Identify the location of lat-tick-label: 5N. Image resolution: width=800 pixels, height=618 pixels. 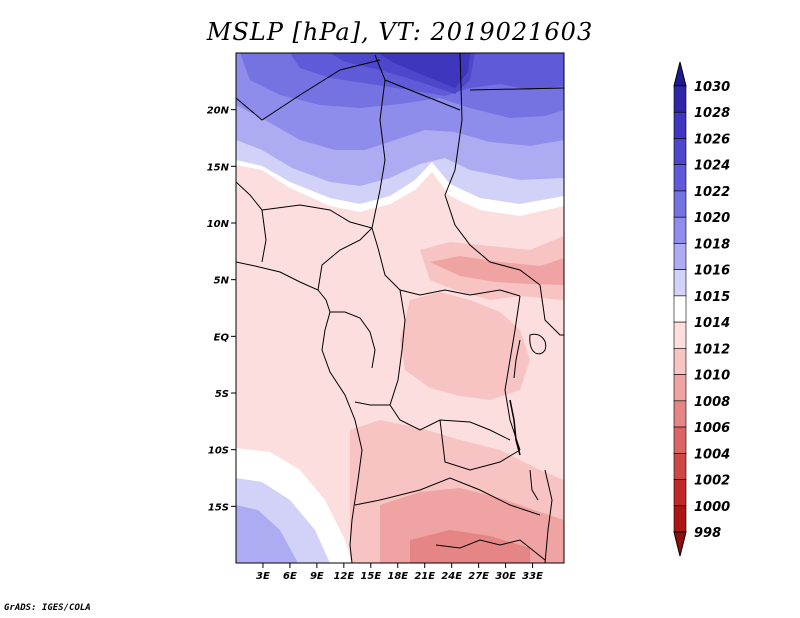
(222, 281).